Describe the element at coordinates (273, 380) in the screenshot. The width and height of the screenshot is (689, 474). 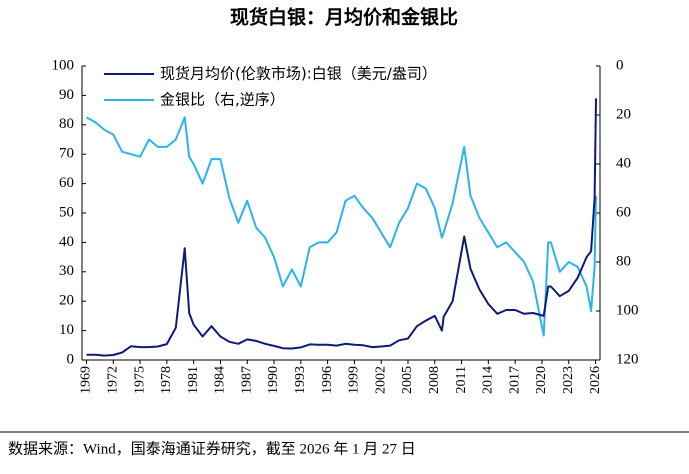
I see `x-tick-label: 1990` at that location.